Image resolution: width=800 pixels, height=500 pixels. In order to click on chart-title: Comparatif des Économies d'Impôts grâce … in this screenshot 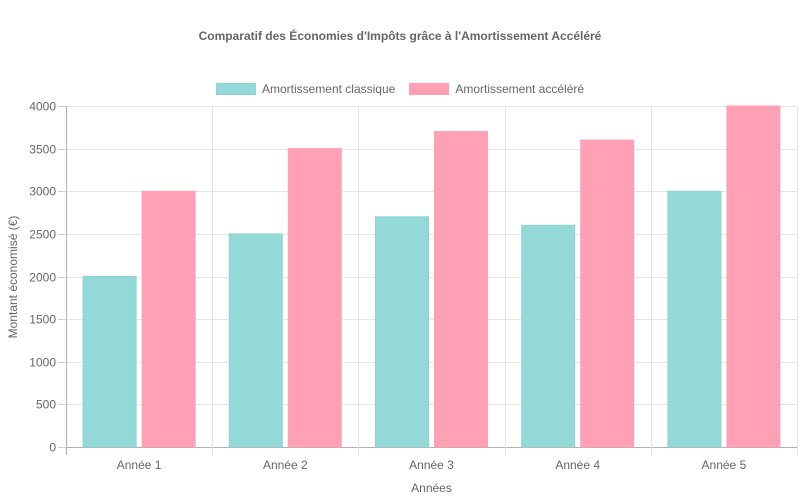, I will do `click(400, 36)`.